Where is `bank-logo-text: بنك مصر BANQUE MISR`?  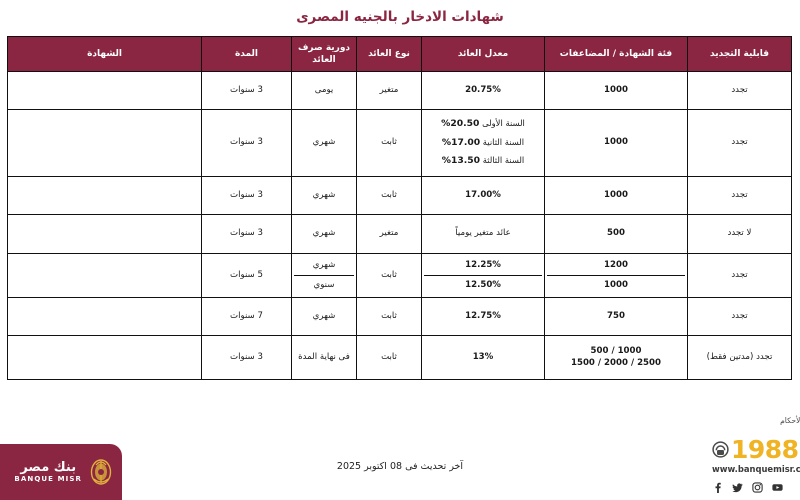
bank-logo-text: بنك مصر BANQUE MISR is located at coordinates (48, 471).